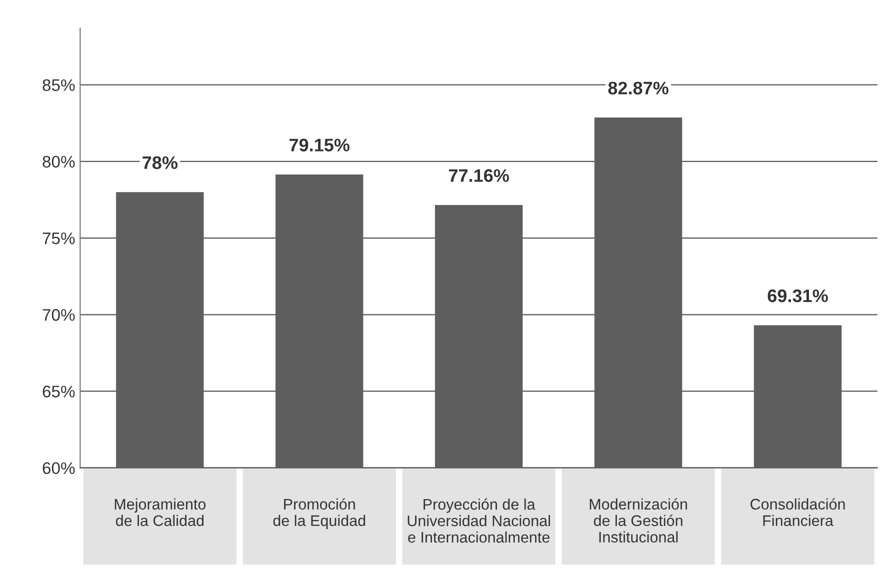  I want to click on x-tick-label: Mejoramiento de la Calidad, so click(160, 512).